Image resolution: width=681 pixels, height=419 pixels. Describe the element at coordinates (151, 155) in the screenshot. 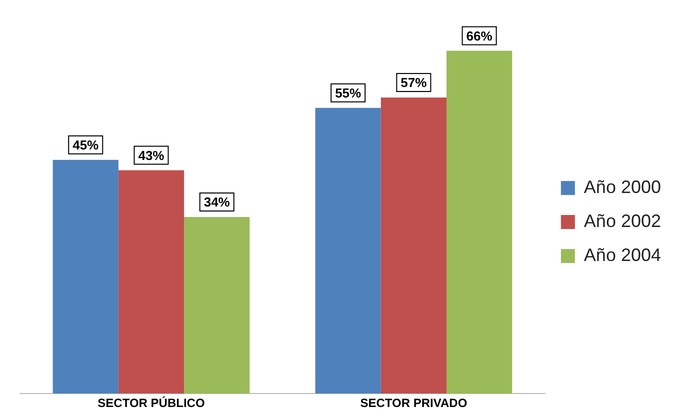

I see `data-label: 43%` at that location.